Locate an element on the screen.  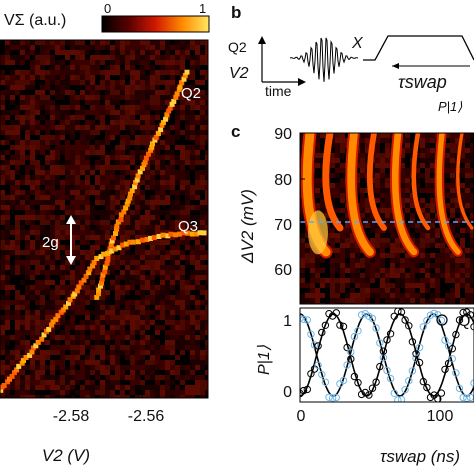
c-x-axis-label: τswap (ns) is located at coordinates (420, 456).